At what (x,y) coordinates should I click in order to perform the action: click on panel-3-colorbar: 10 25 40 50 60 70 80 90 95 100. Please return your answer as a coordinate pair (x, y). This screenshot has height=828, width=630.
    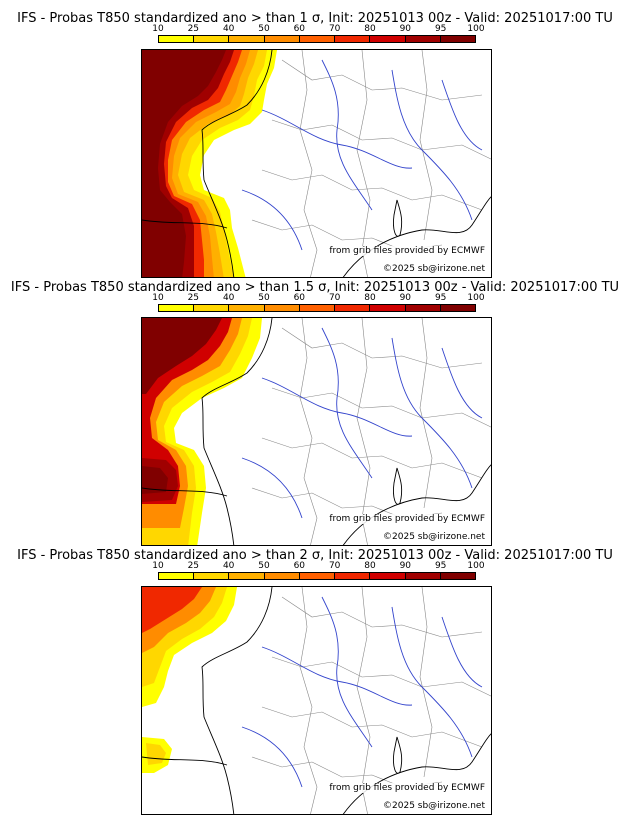
    Looking at the image, I should click on (318, 570).